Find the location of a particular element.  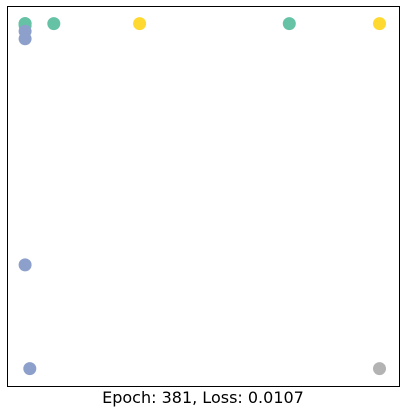

epoch-loss-caption: Epoch: 381, Loss: 0.0107 is located at coordinates (203, 397).